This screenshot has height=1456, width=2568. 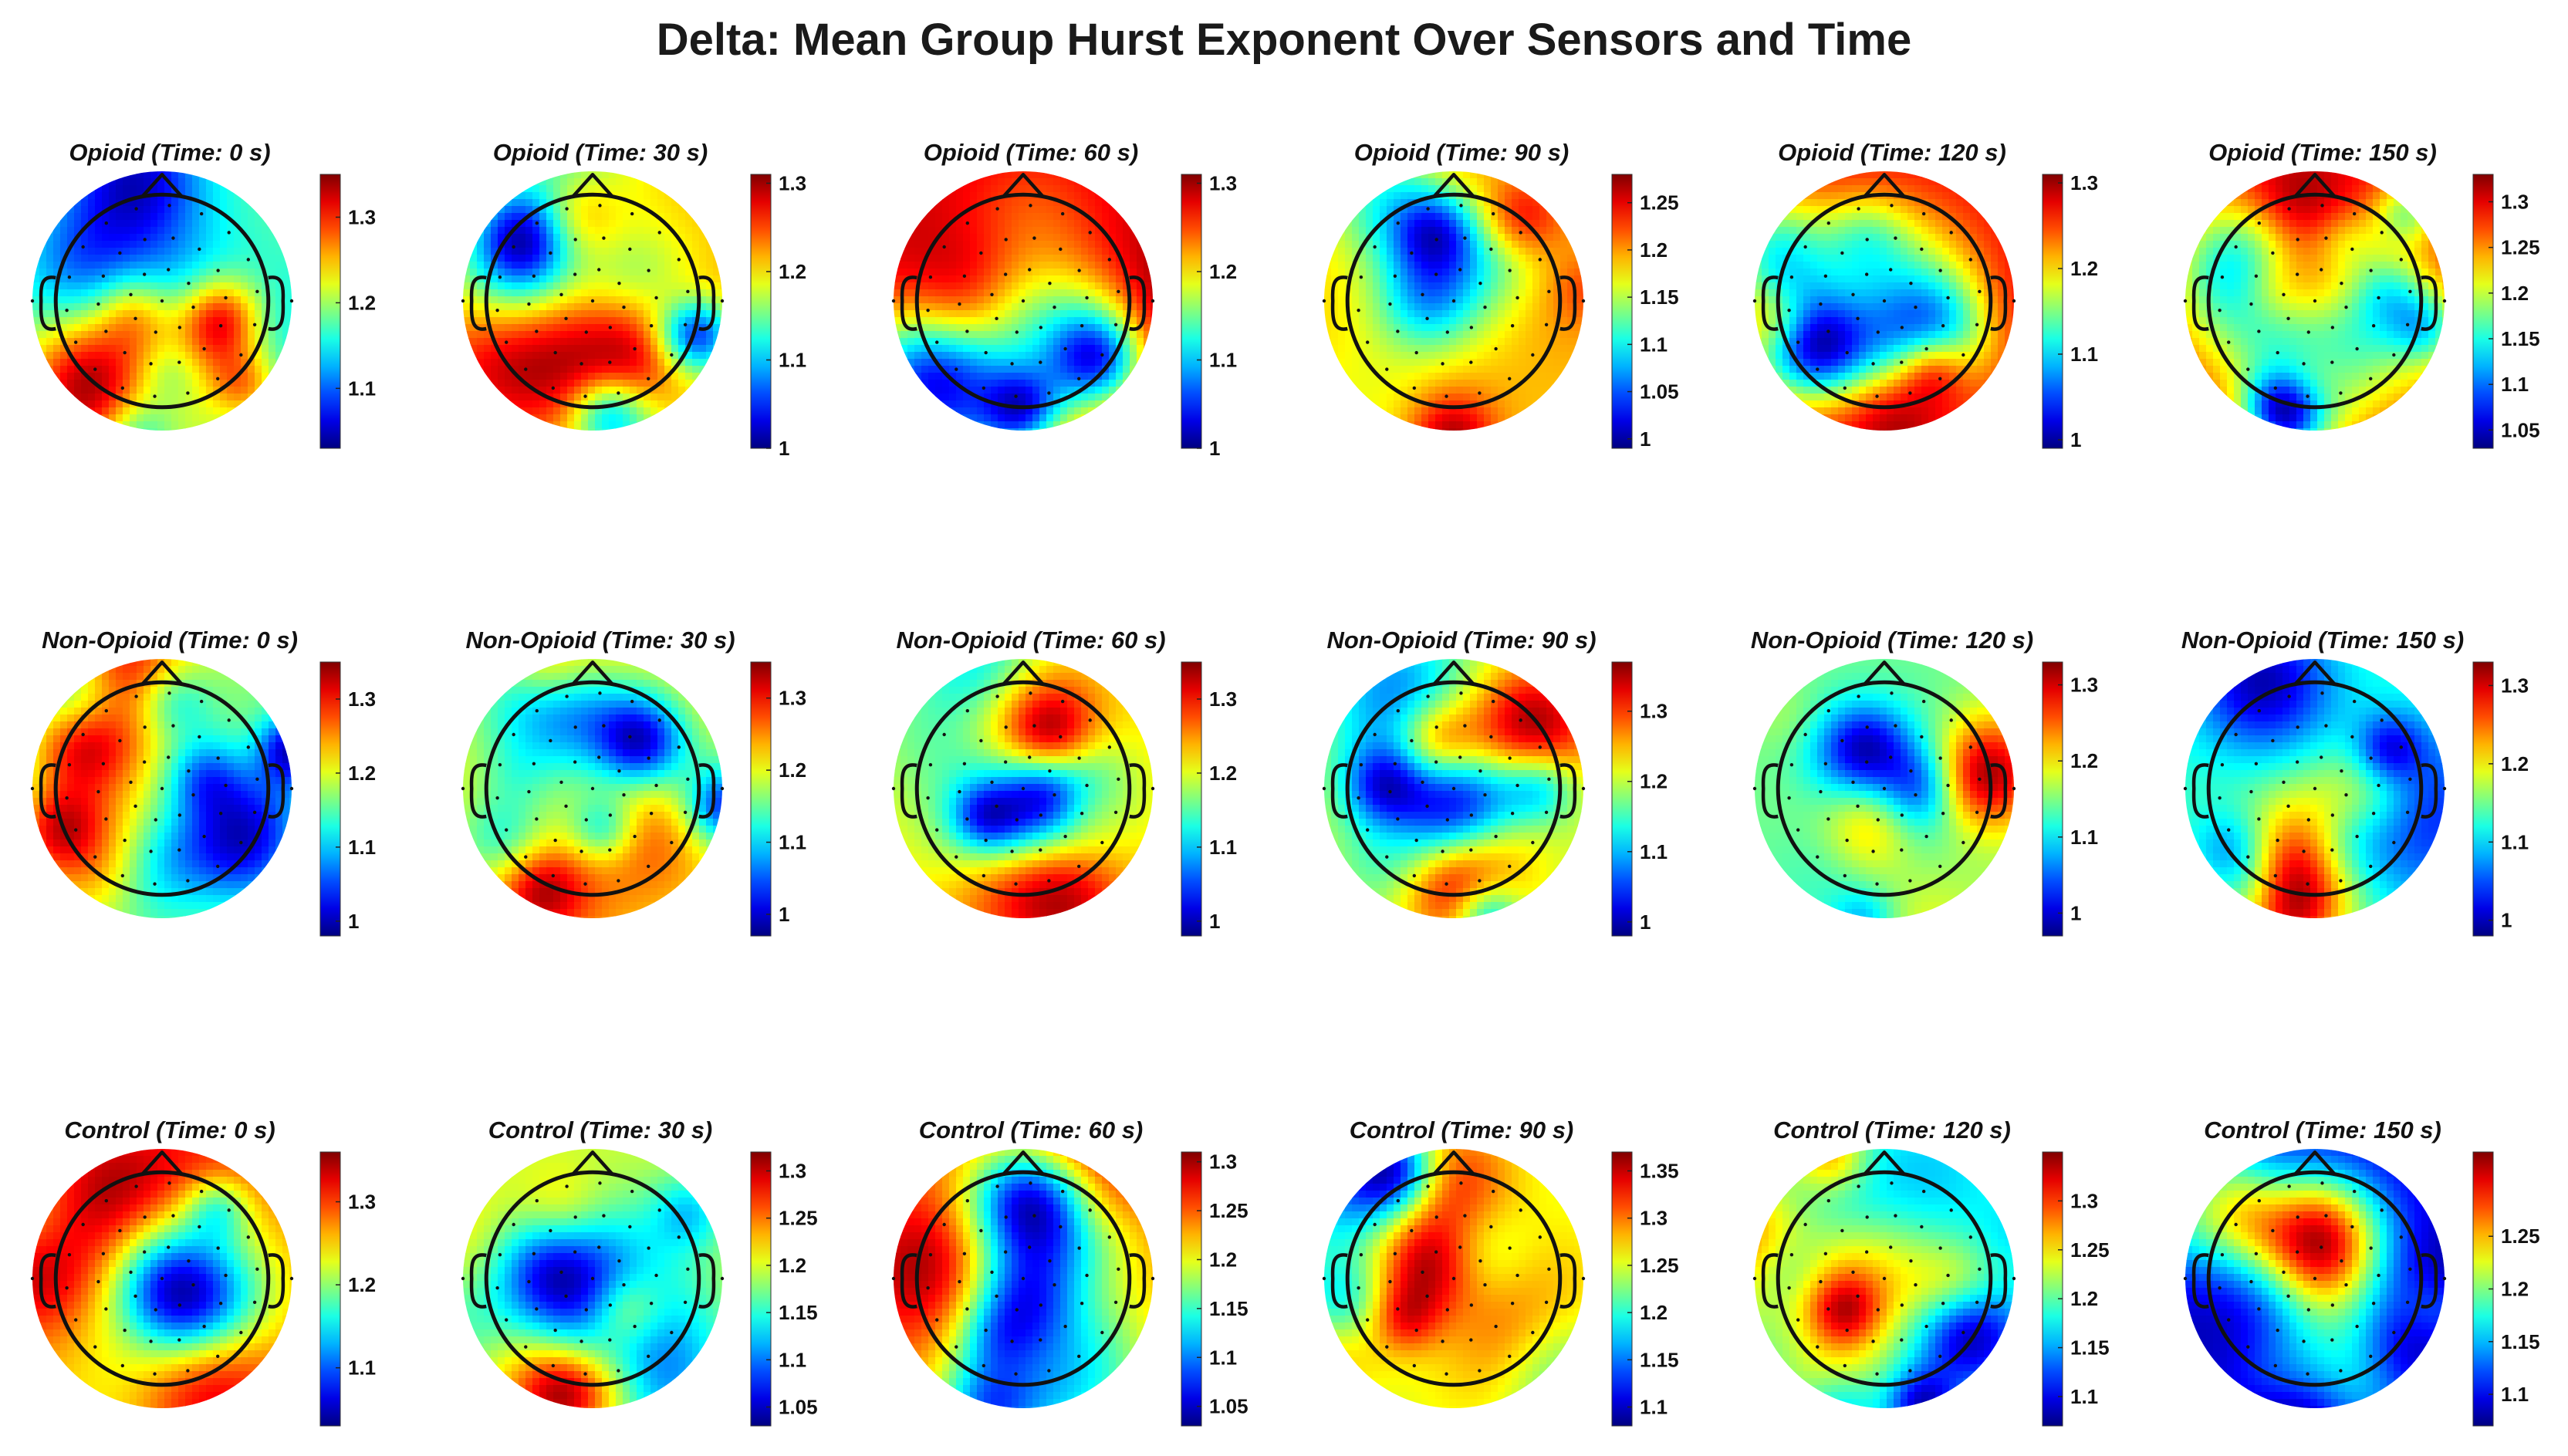 I want to click on colorbar, so click(x=2053, y=1289).